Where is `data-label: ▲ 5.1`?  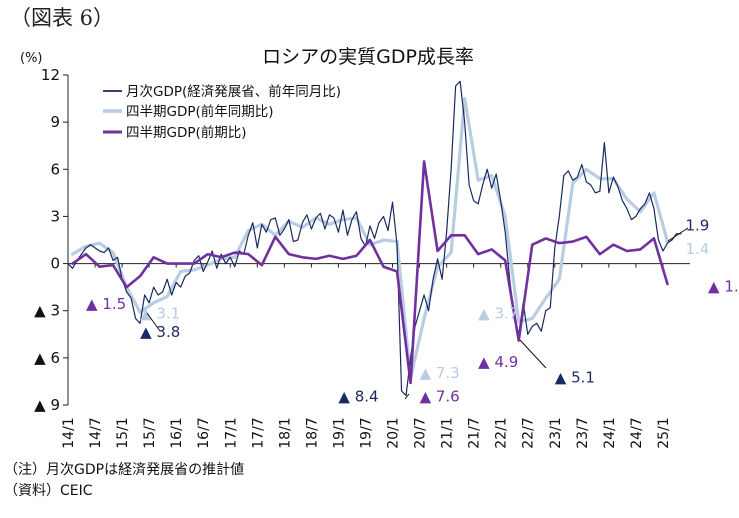 data-label: ▲ 5.1 is located at coordinates (575, 378).